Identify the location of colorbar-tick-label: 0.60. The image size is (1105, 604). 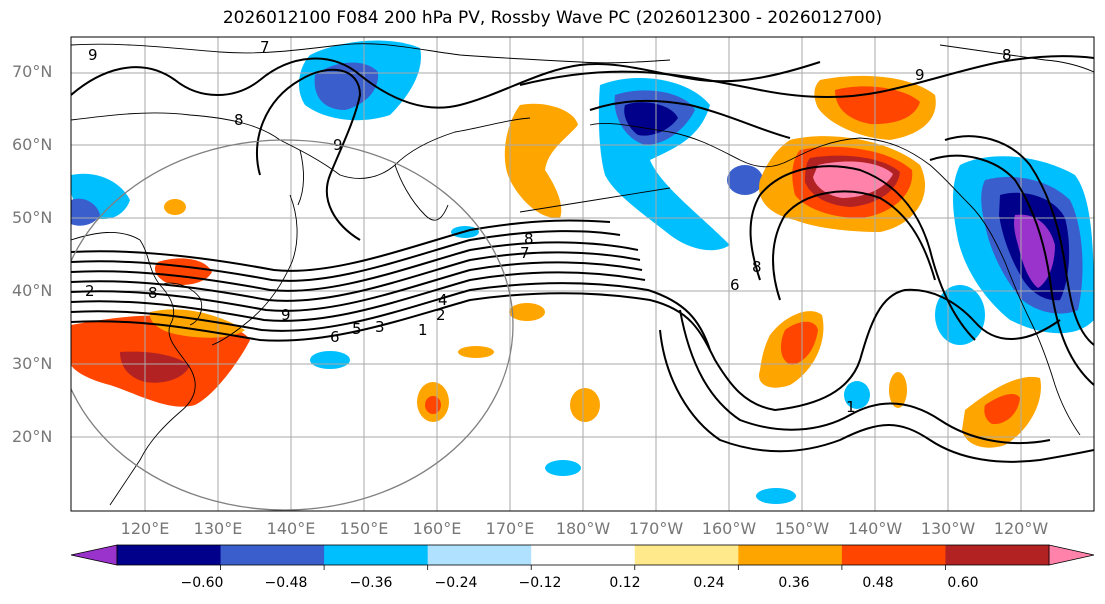
(963, 583).